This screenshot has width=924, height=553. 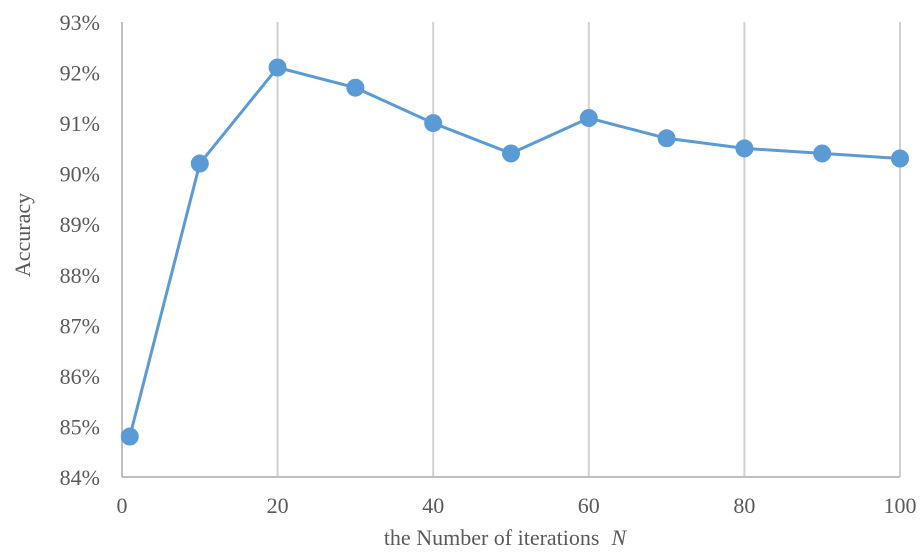 I want to click on x-tick-label: 80, so click(x=744, y=505).